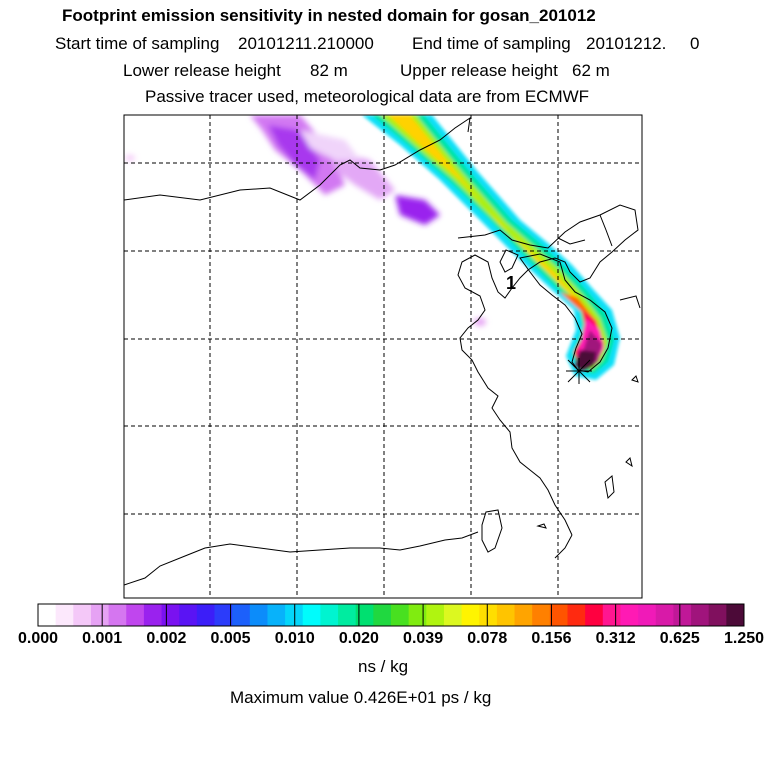 The width and height of the screenshot is (768, 768). I want to click on maximum-value: Maximum value 0.426E+01 ps / kg, so click(361, 697).